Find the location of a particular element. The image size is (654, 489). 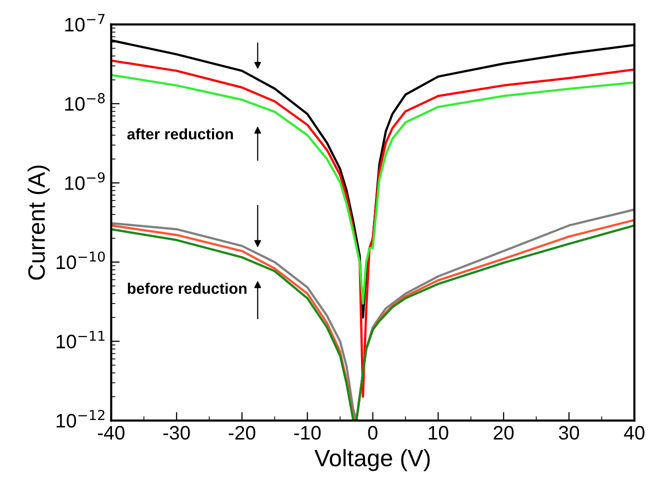

x-tick-label: -10 is located at coordinates (307, 433).